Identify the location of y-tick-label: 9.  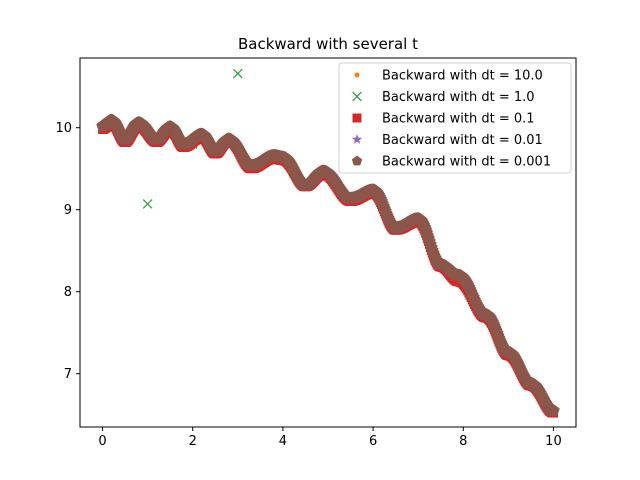
(68, 210).